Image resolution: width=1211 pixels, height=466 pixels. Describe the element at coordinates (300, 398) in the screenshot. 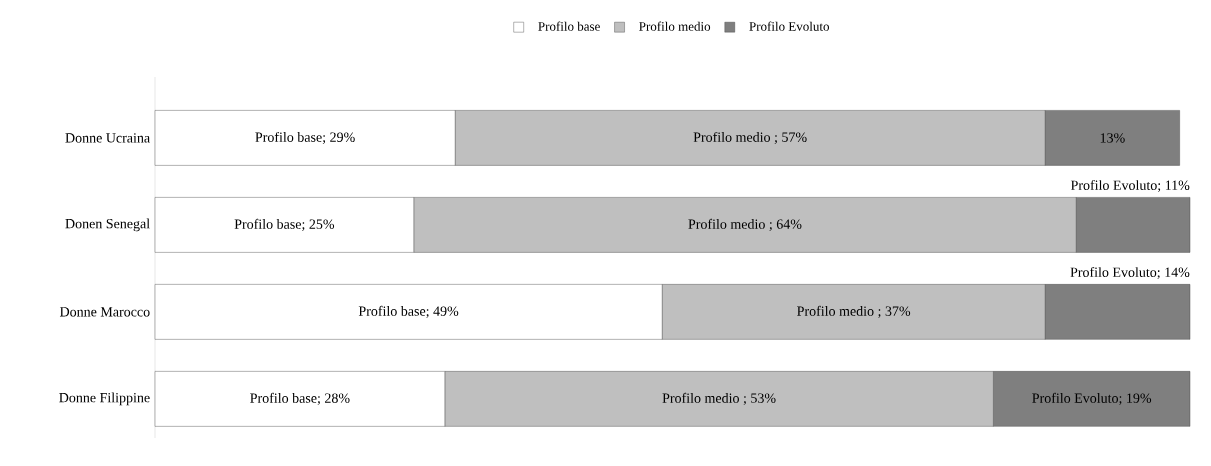

I see `data-label: Profilo base; 28%` at that location.